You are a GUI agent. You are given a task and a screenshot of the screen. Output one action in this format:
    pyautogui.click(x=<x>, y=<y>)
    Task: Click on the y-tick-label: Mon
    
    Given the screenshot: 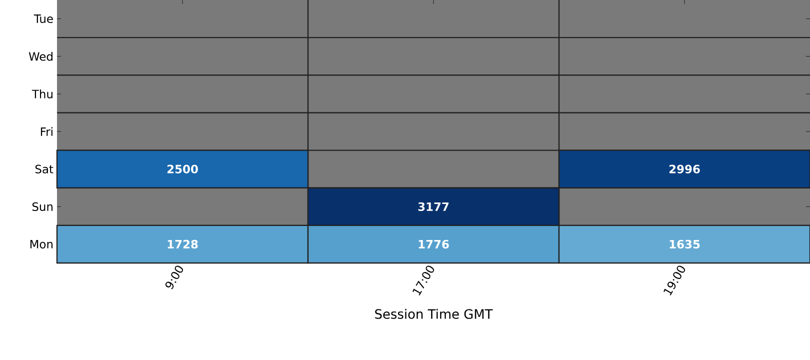 What is the action you would take?
    pyautogui.click(x=41, y=244)
    